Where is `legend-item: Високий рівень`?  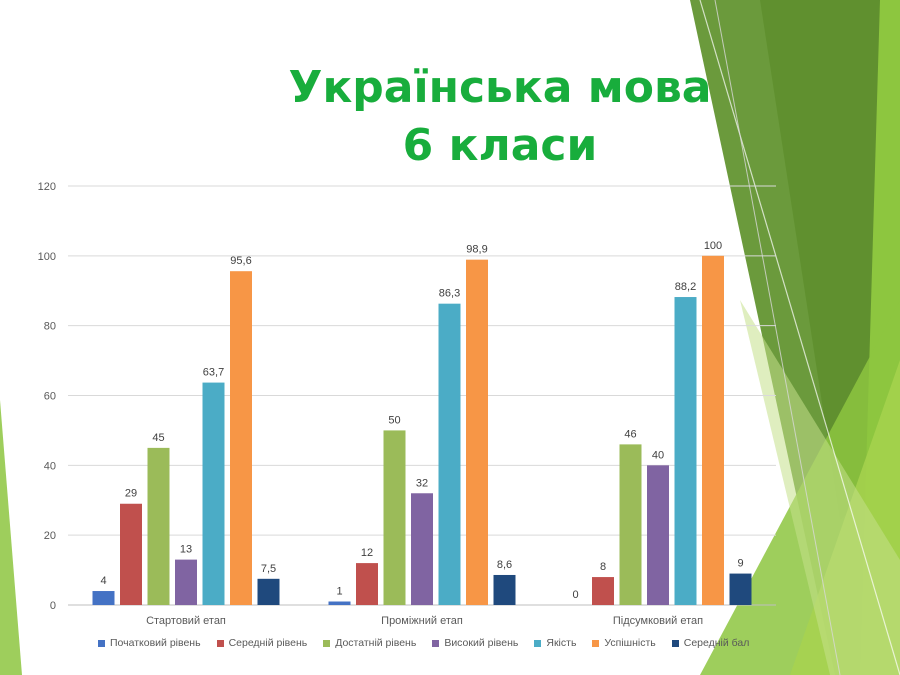 legend-item: Високий рівень is located at coordinates (475, 643).